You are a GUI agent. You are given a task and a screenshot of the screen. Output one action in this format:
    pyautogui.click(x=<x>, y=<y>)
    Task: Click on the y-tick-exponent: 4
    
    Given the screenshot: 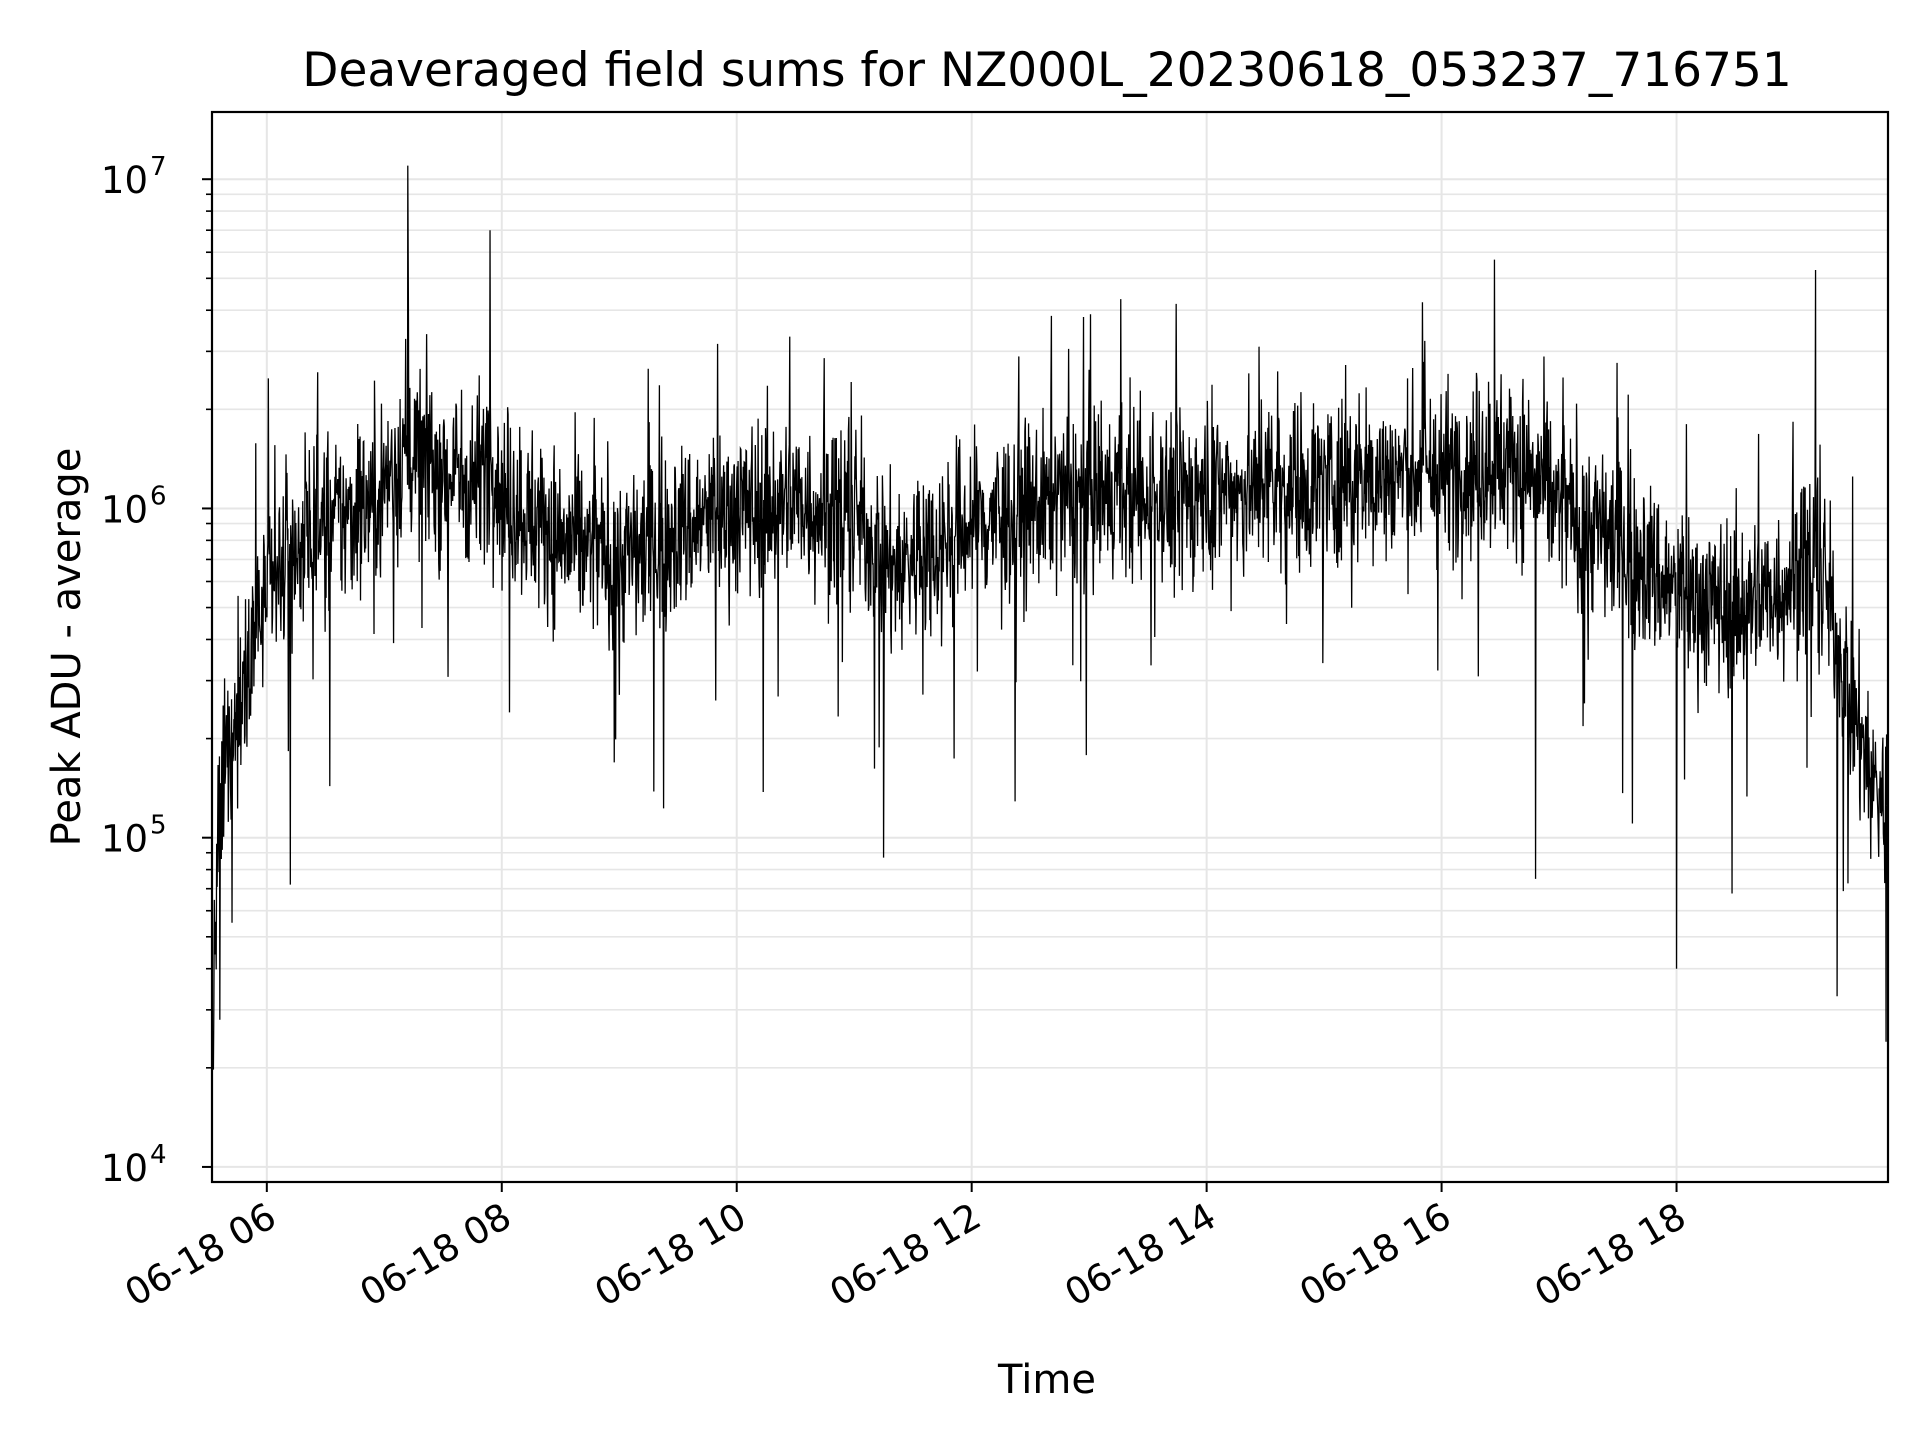 What is the action you would take?
    pyautogui.click(x=158, y=1155)
    